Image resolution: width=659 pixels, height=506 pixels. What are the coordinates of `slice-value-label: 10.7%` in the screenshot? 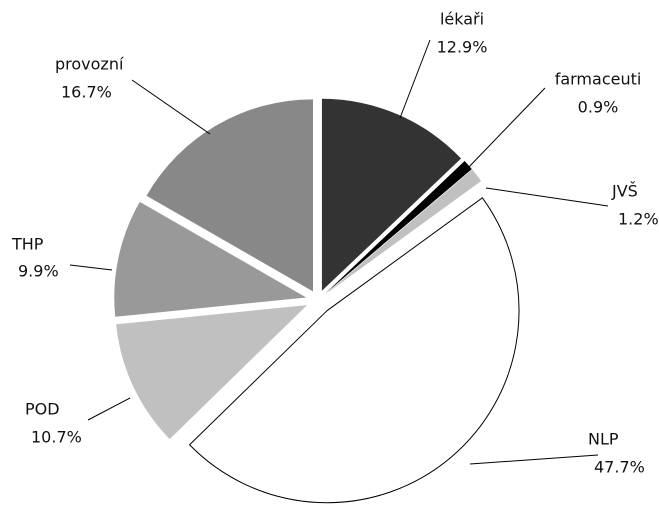 It's located at (56, 437).